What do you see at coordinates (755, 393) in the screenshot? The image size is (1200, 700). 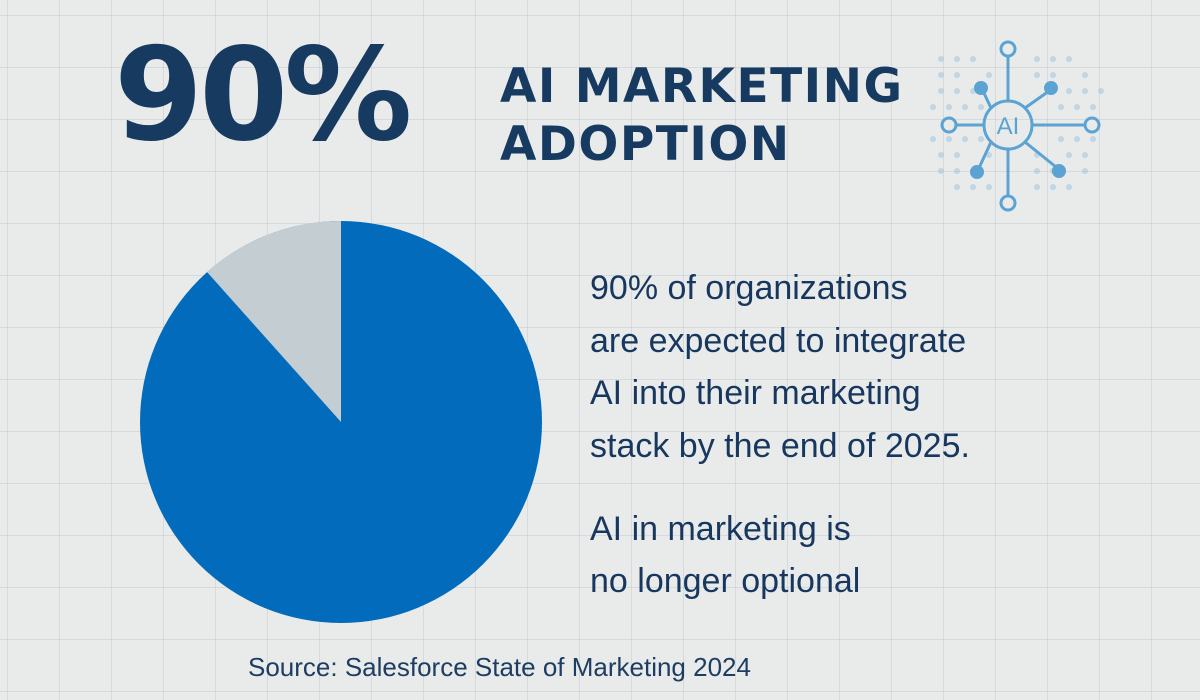 I see `description-line: AI into their marketing` at bounding box center [755, 393].